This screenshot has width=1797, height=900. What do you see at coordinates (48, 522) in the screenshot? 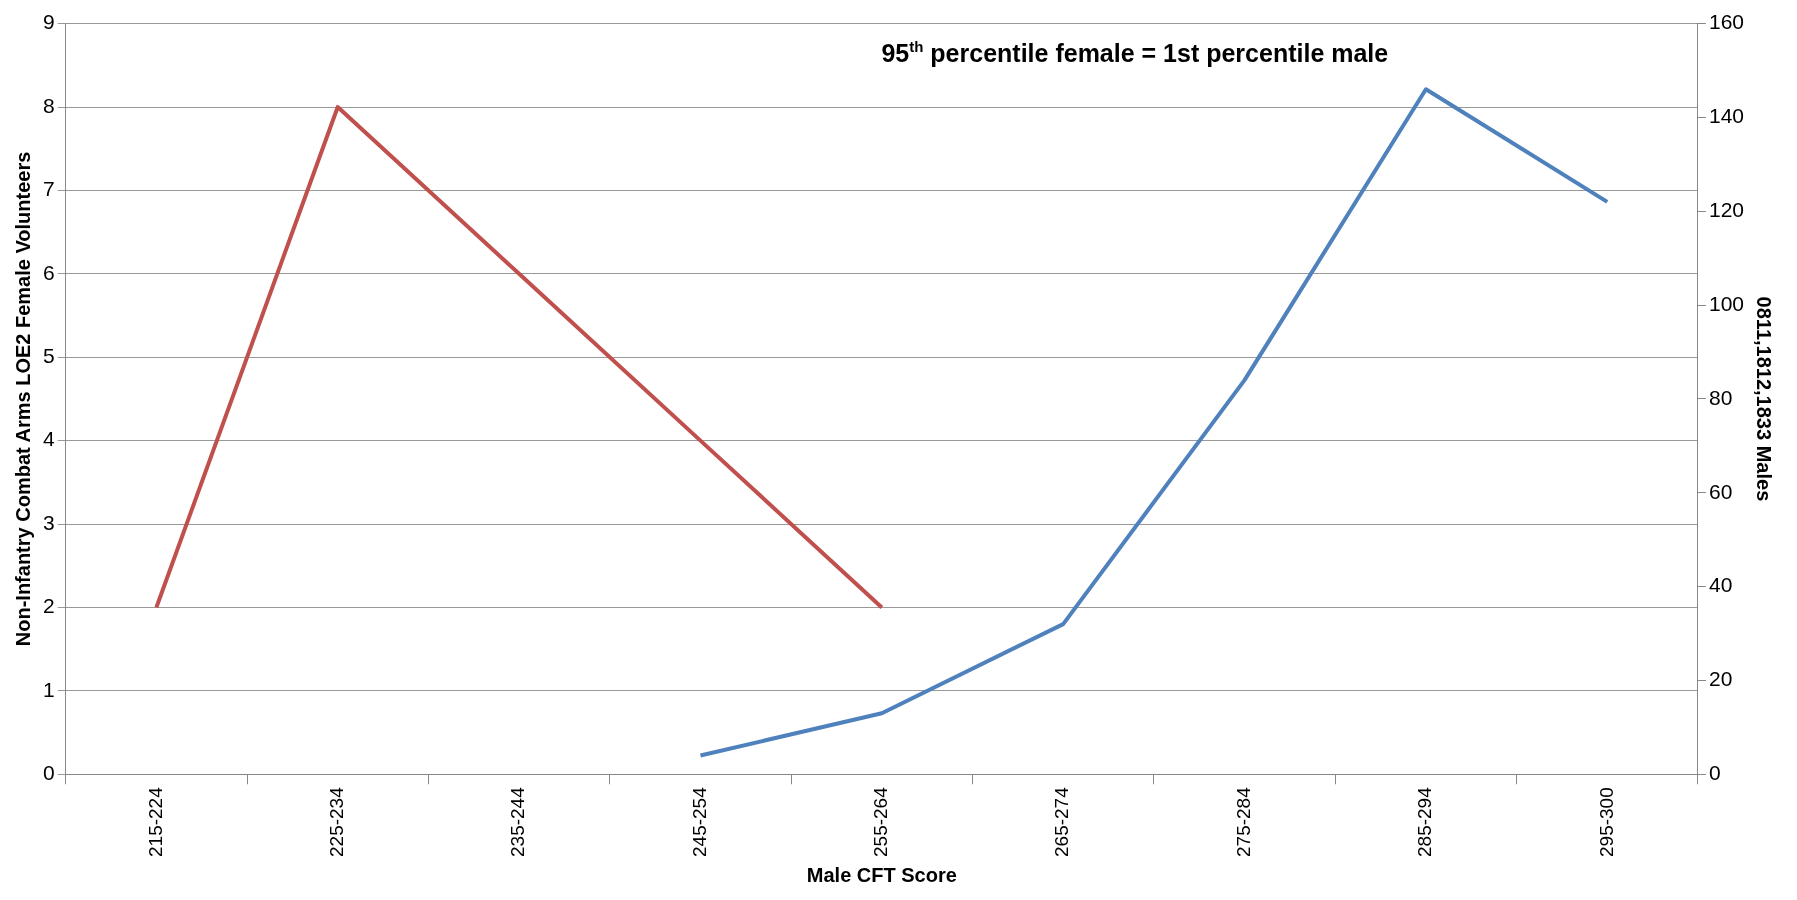
I see `y-tick-label: 3` at bounding box center [48, 522].